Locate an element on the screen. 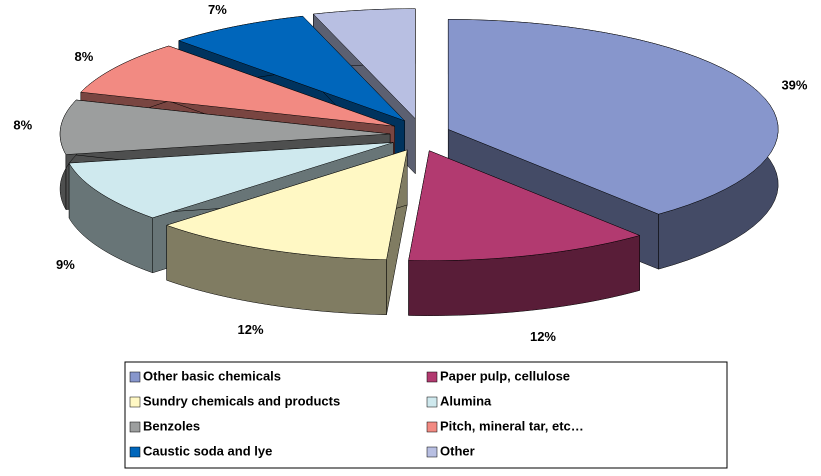  legend-label: Other basic chemicals is located at coordinates (212, 375).